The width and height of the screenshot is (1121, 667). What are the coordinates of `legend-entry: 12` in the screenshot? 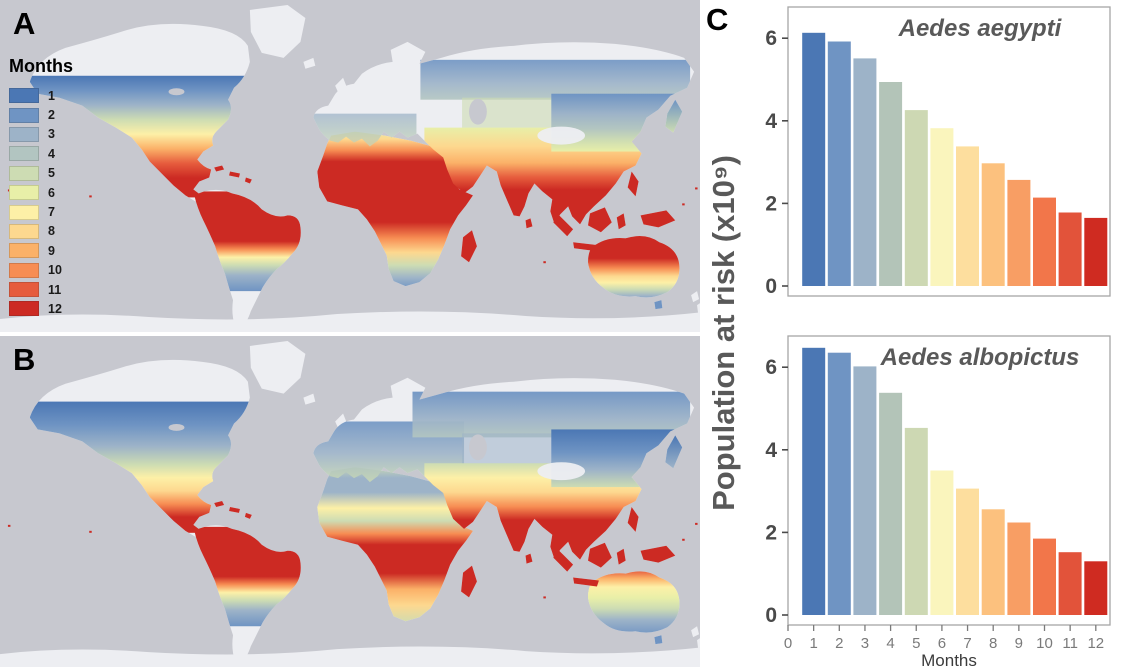 It's located at (41, 308).